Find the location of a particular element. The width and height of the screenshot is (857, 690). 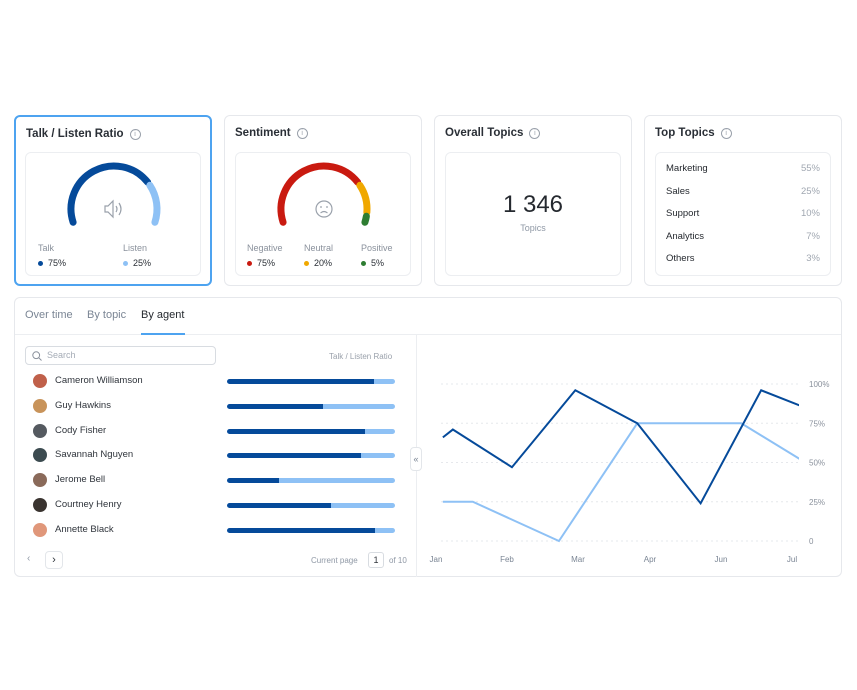

line-chart: 100% 75% 50% 25% 0 Jan Feb Mar Apr Jun Jul is located at coordinates (630, 472).